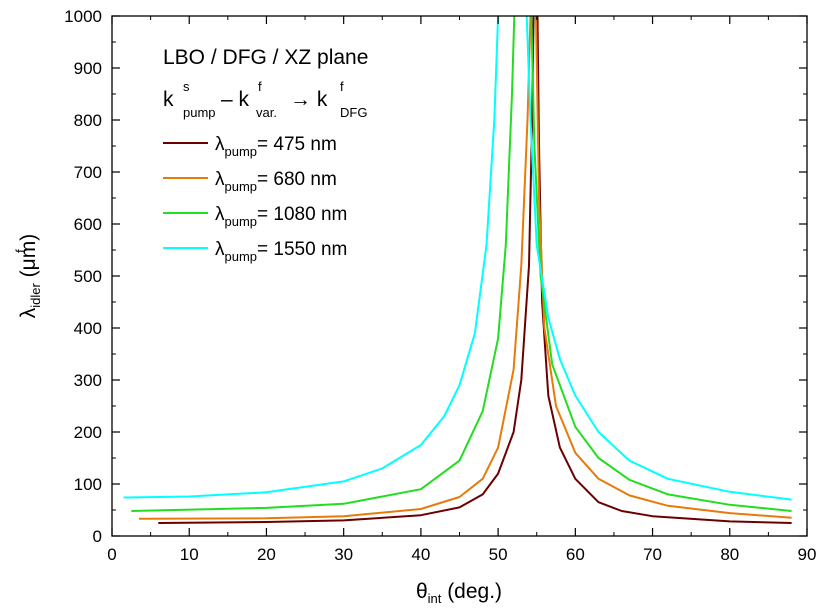 The width and height of the screenshot is (823, 612). What do you see at coordinates (168, 99) in the screenshot?
I see `process-k1: k` at bounding box center [168, 99].